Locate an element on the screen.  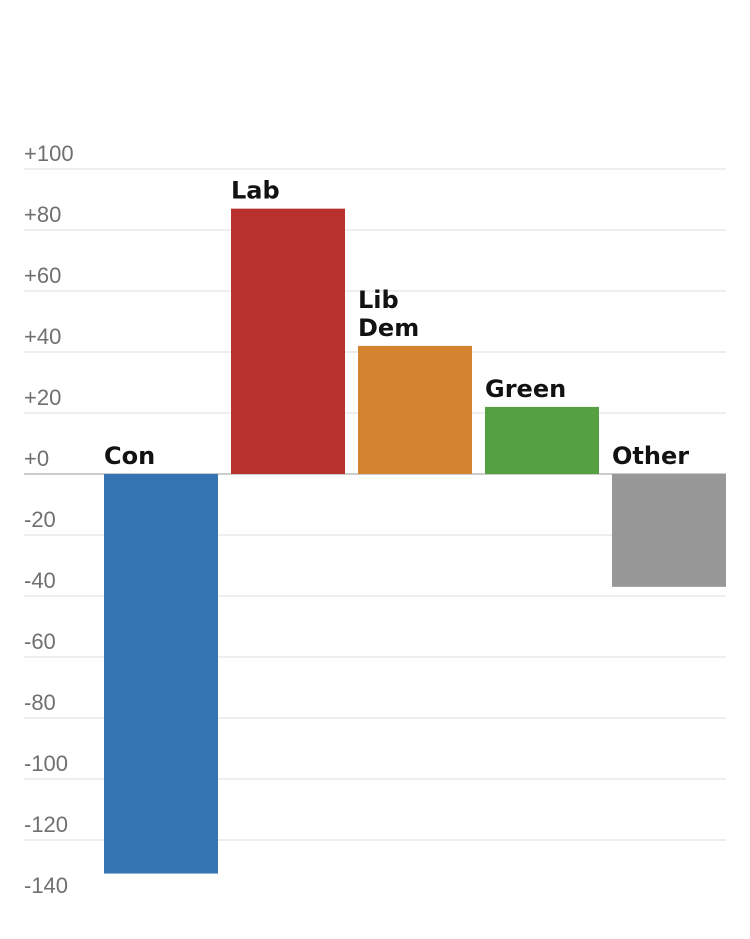
bar-label-lib-dem: Lib Dem is located at coordinates (388, 314).